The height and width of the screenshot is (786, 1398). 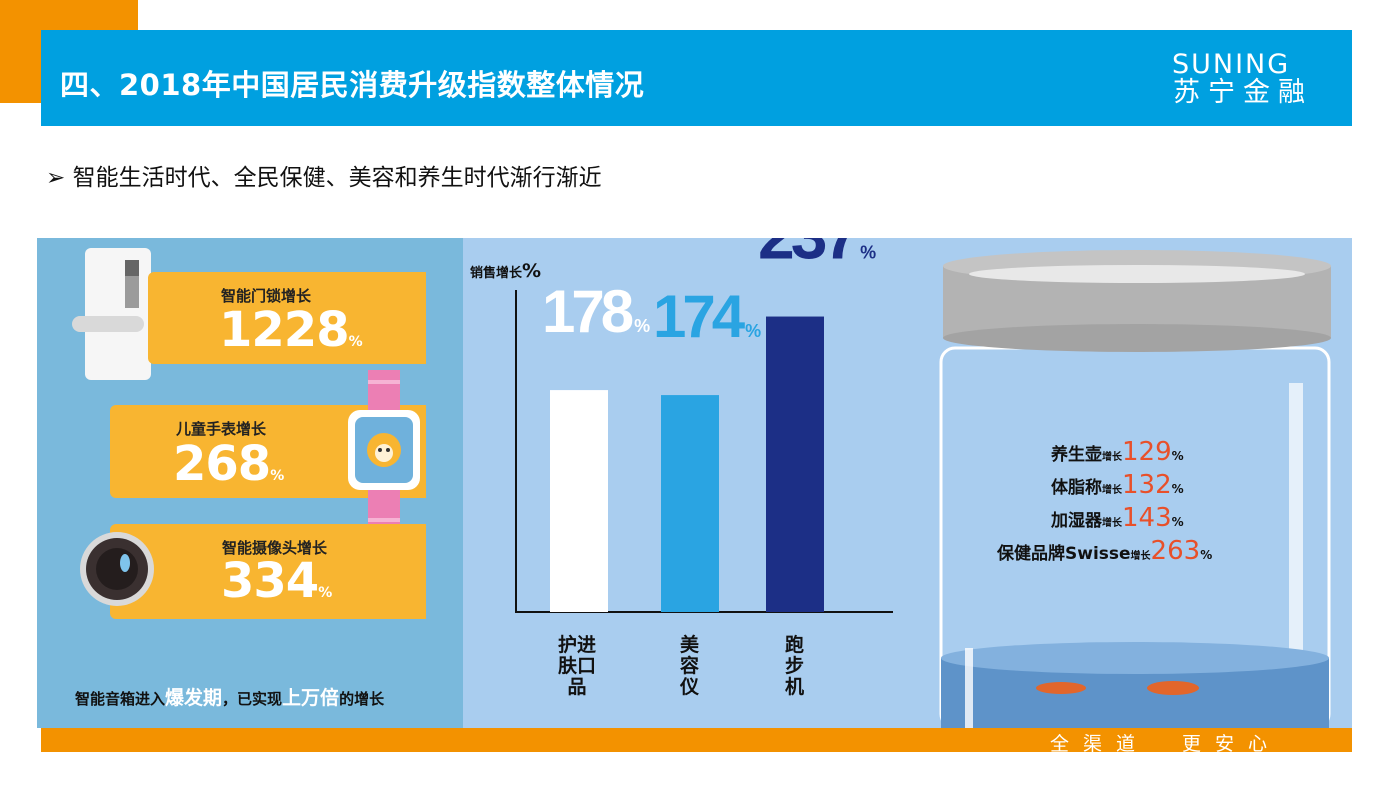 I want to click on card-label-smart-lock: 智能门锁增长, so click(x=266, y=296).